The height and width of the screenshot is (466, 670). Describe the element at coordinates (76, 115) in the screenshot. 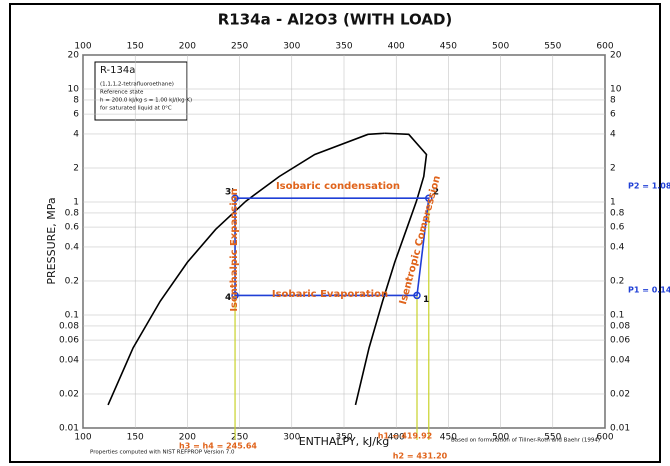

I see `y-tick-label: 6` at that location.